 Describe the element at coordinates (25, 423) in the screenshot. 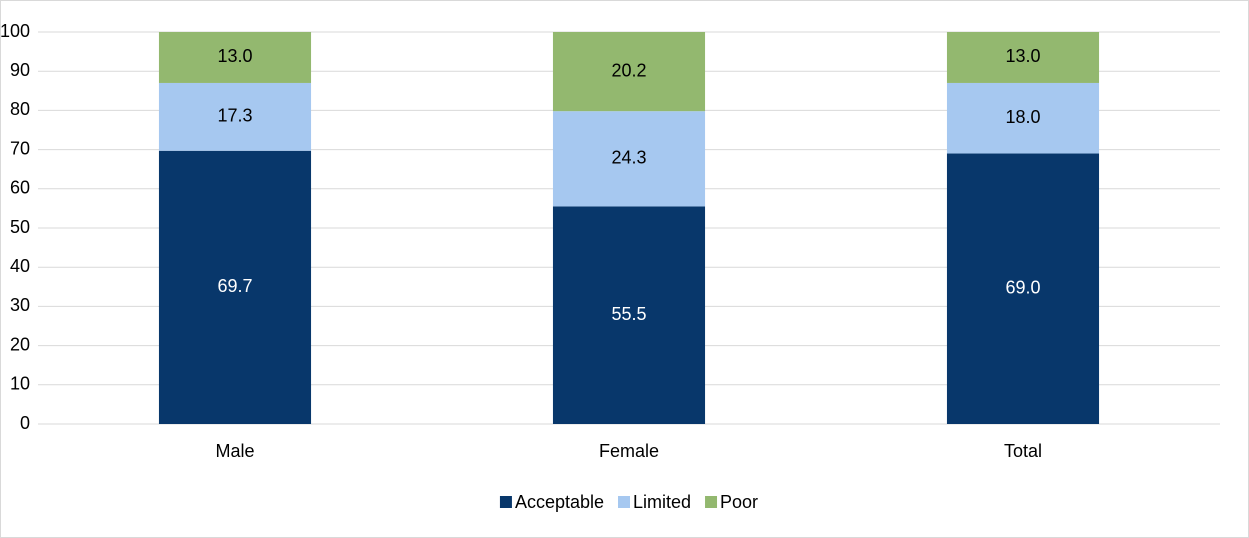

I see `y-tick-label: 0` at that location.